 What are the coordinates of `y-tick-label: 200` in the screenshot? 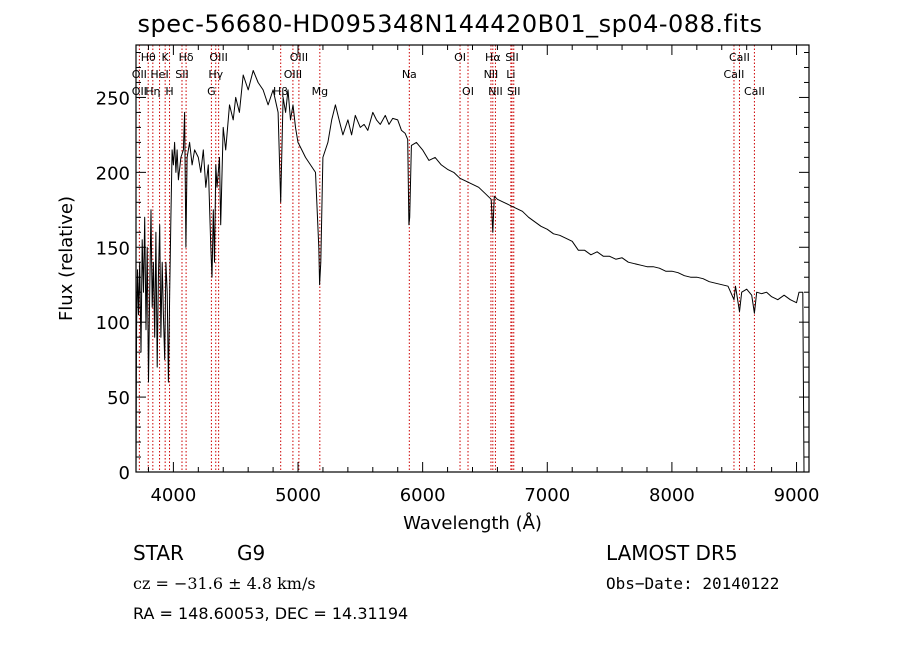 It's located at (113, 173).